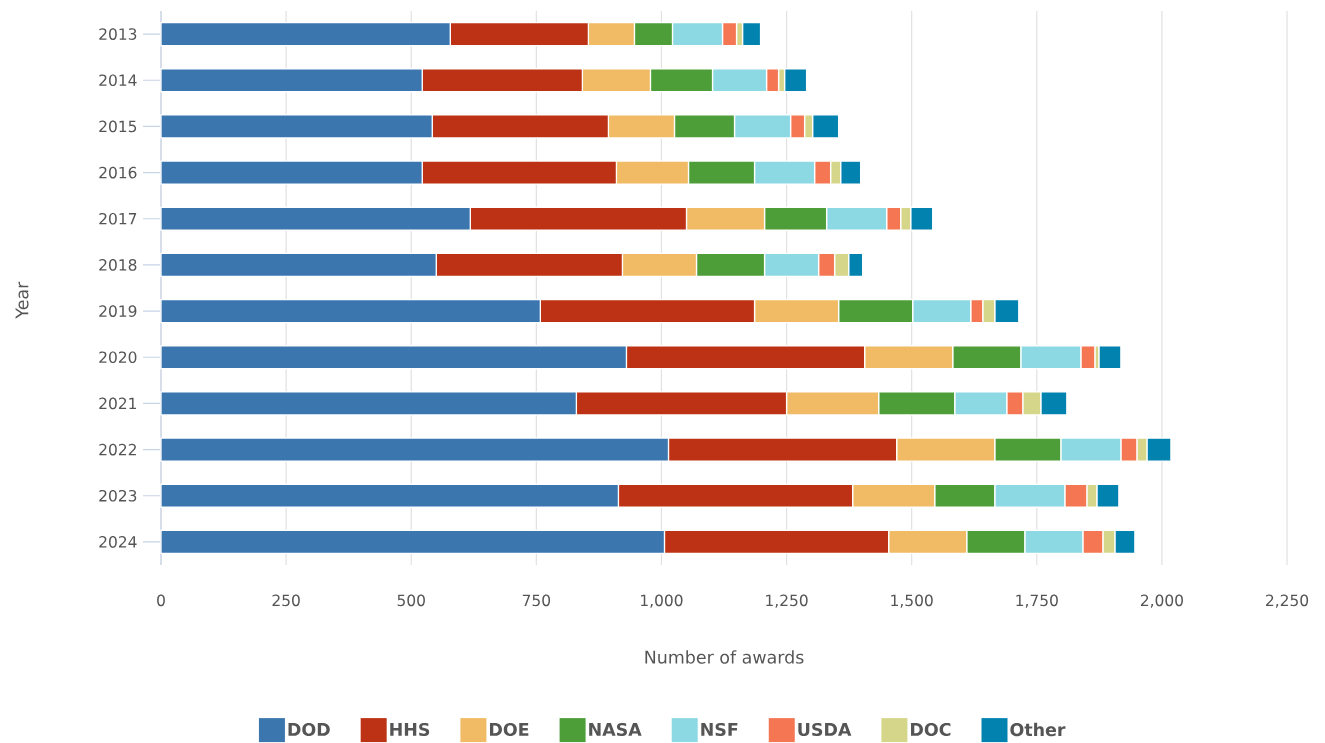 This screenshot has height=743, width=1325. I want to click on y-tick-label: 2016, so click(118, 172).